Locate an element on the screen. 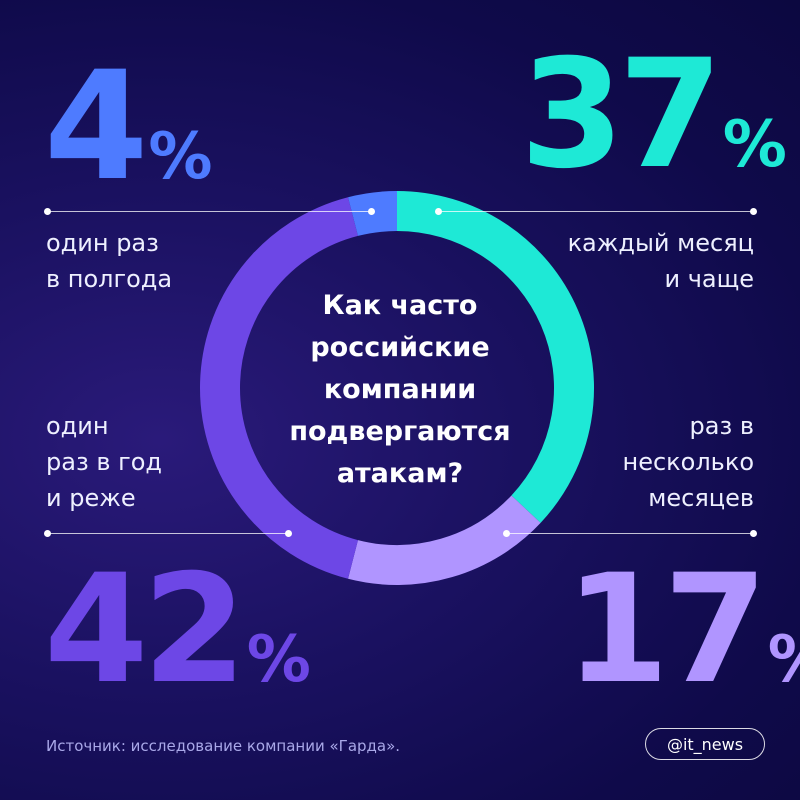  value-monthly: 37% is located at coordinates (653, 115).